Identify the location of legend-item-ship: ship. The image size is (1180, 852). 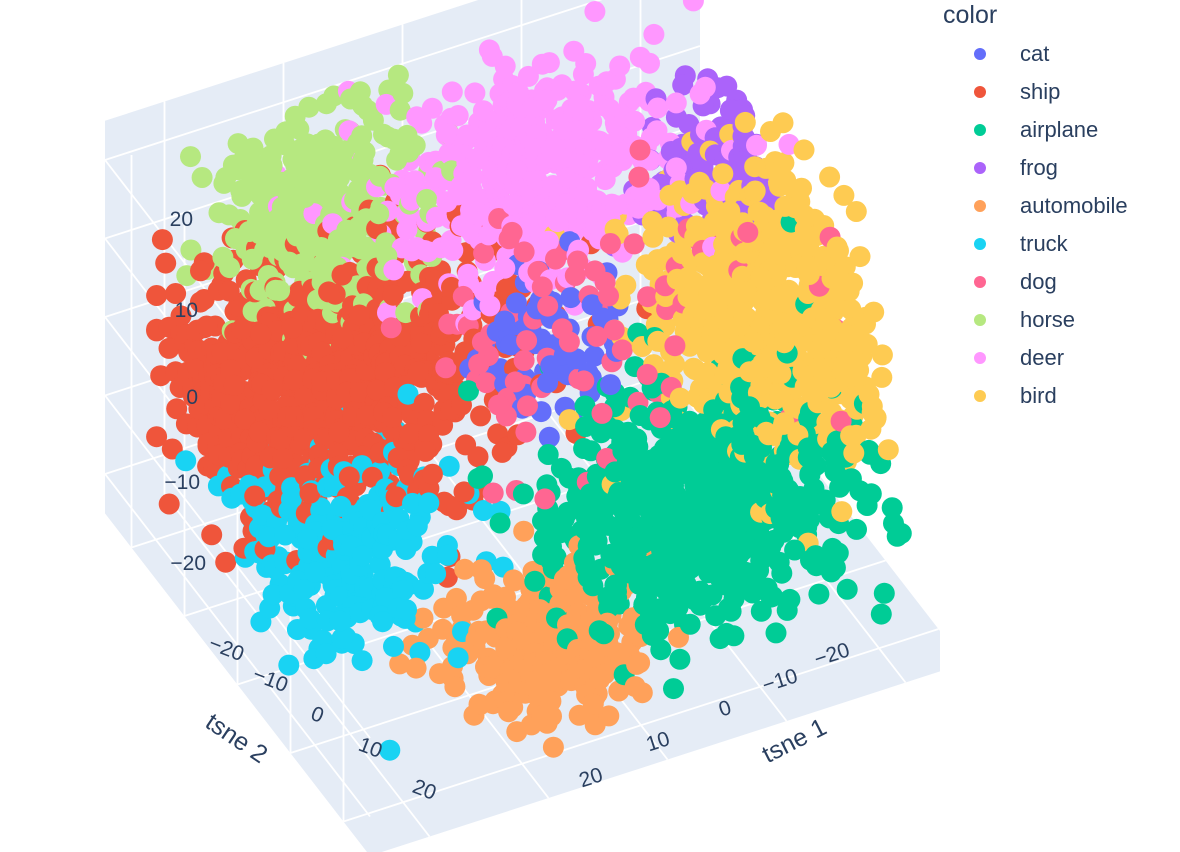
(1055, 92).